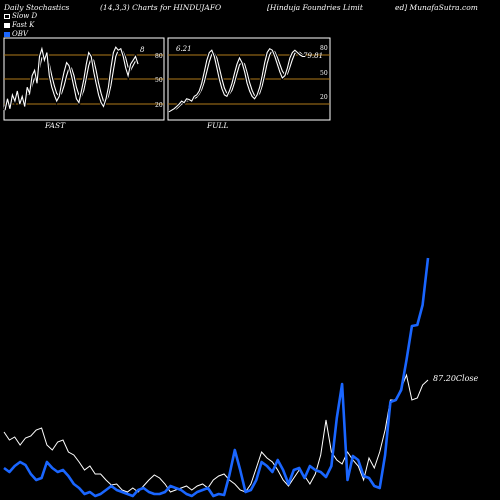 The height and width of the screenshot is (500, 500). I want to click on fast-panel: 80 50 20 8 FAST, so click(84, 83).